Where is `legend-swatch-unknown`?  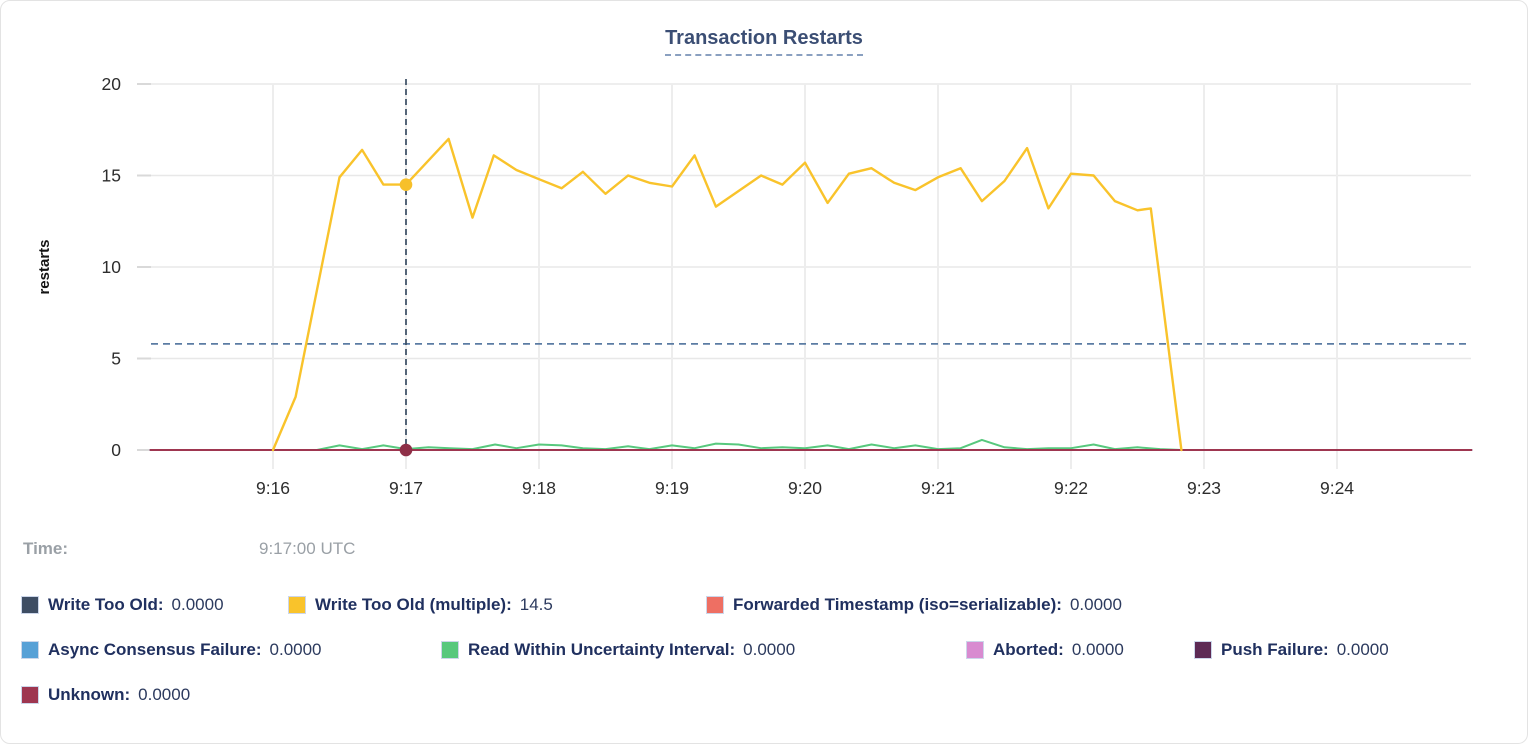 legend-swatch-unknown is located at coordinates (30, 695).